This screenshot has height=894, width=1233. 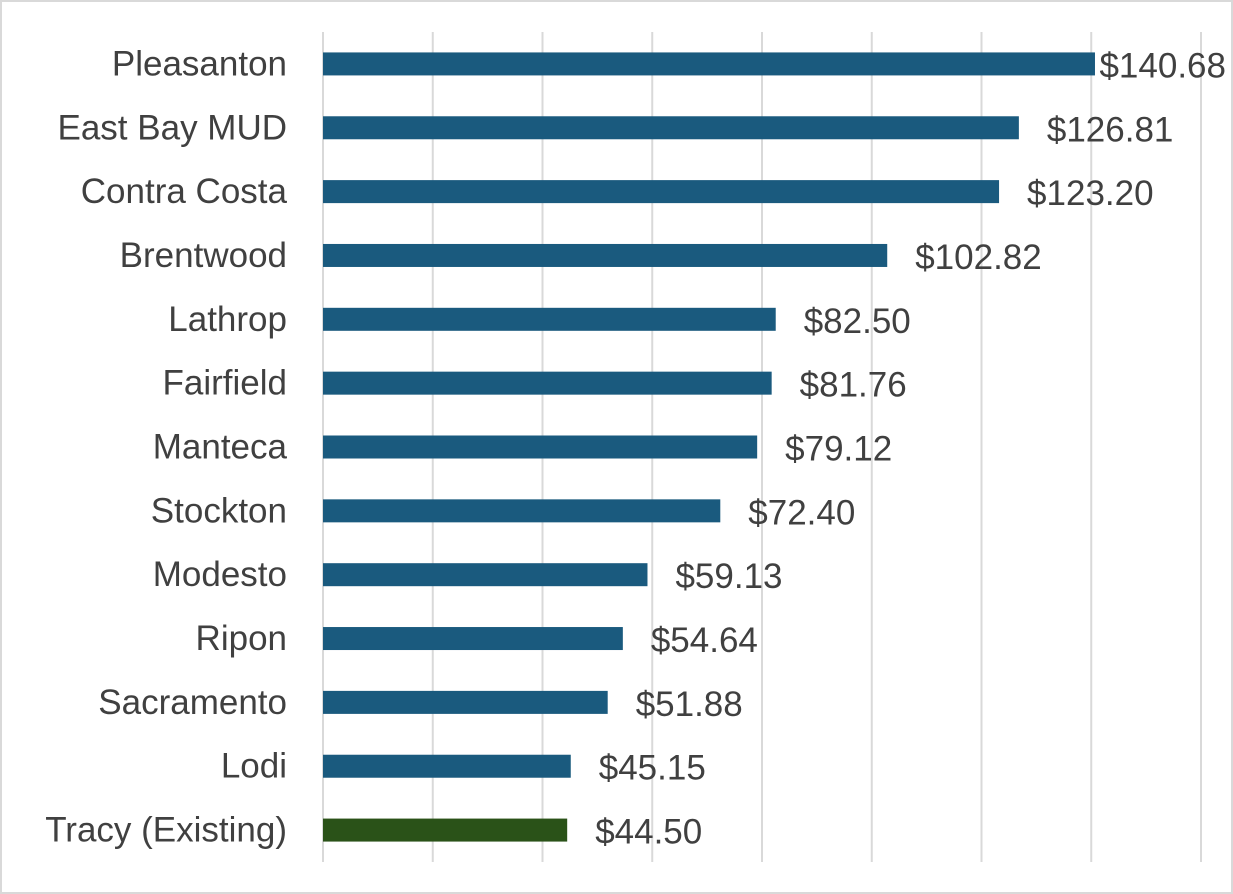 What do you see at coordinates (853, 385) in the screenshot?
I see `value-label: $81.76` at bounding box center [853, 385].